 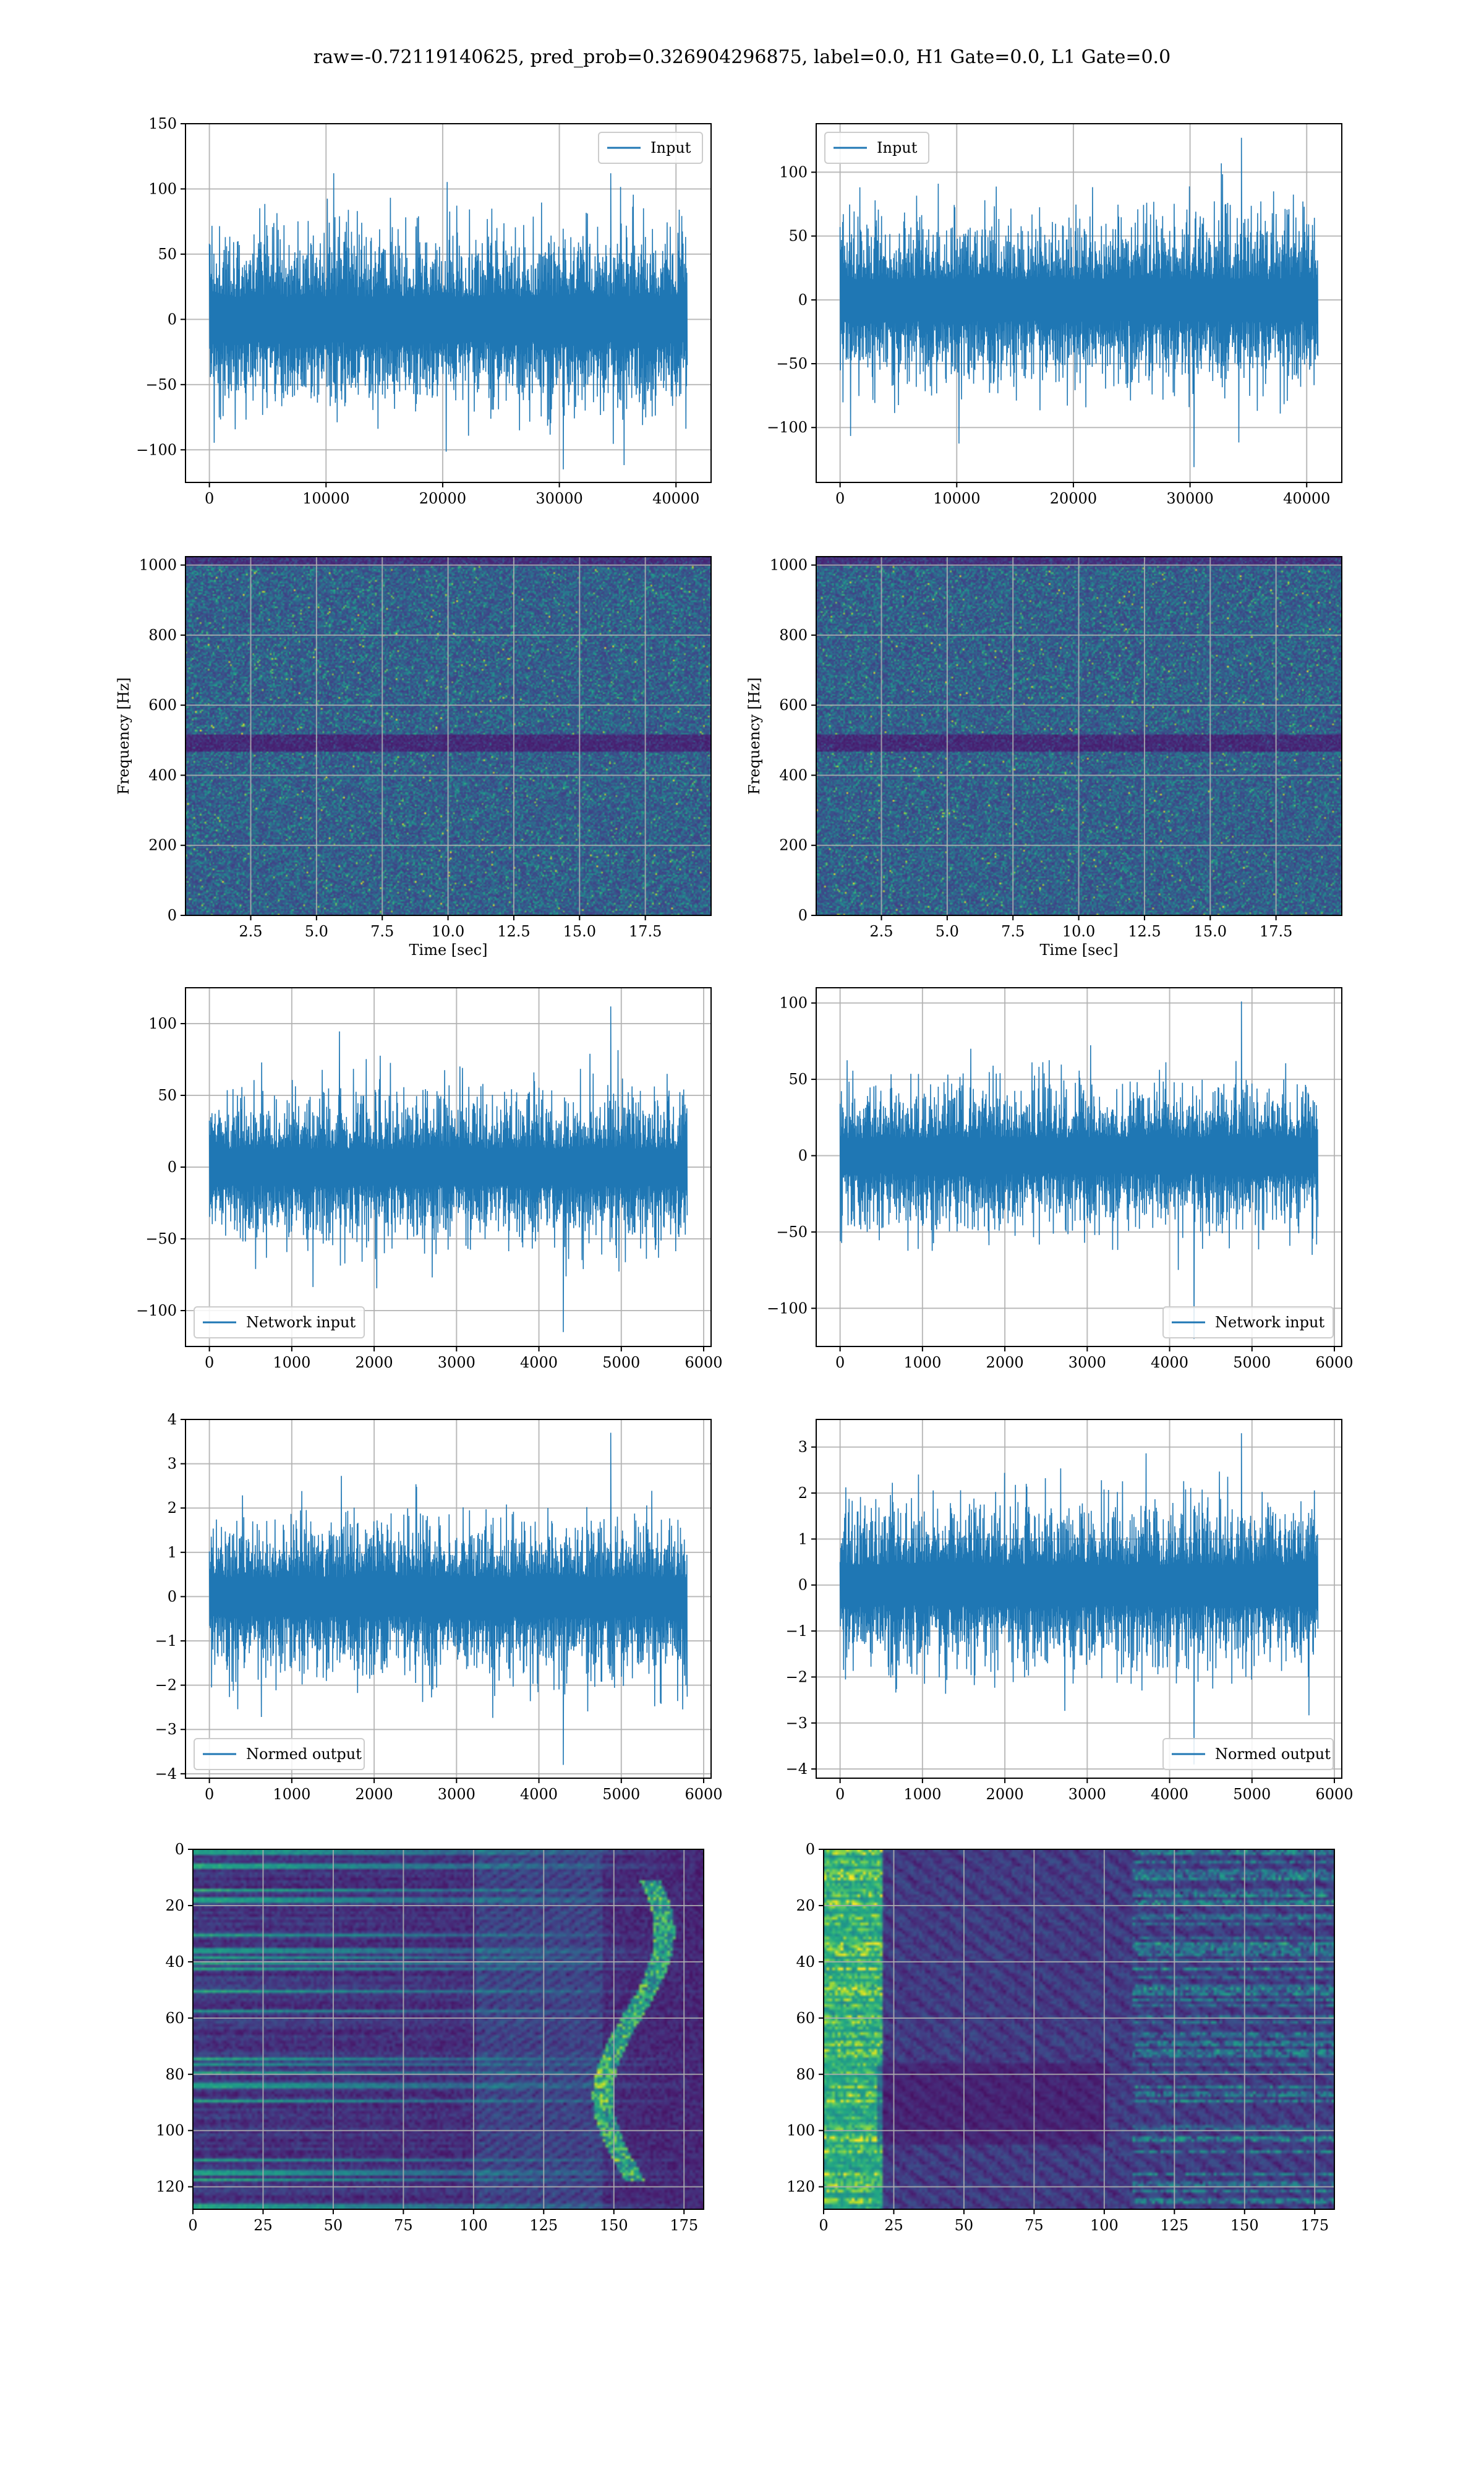 I want to click on legend-label: Input, so click(x=670, y=147).